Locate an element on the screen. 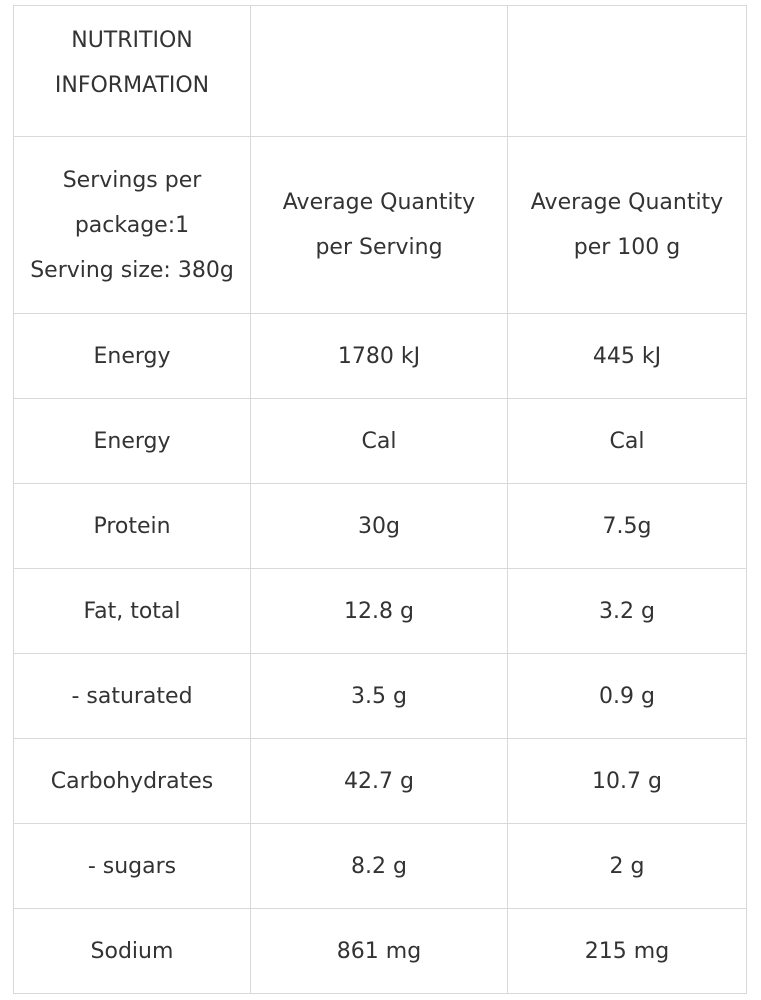 This screenshot has width=761, height=1000. table-row: Fat, total 12.8 g 3.2 g is located at coordinates (380, 611).